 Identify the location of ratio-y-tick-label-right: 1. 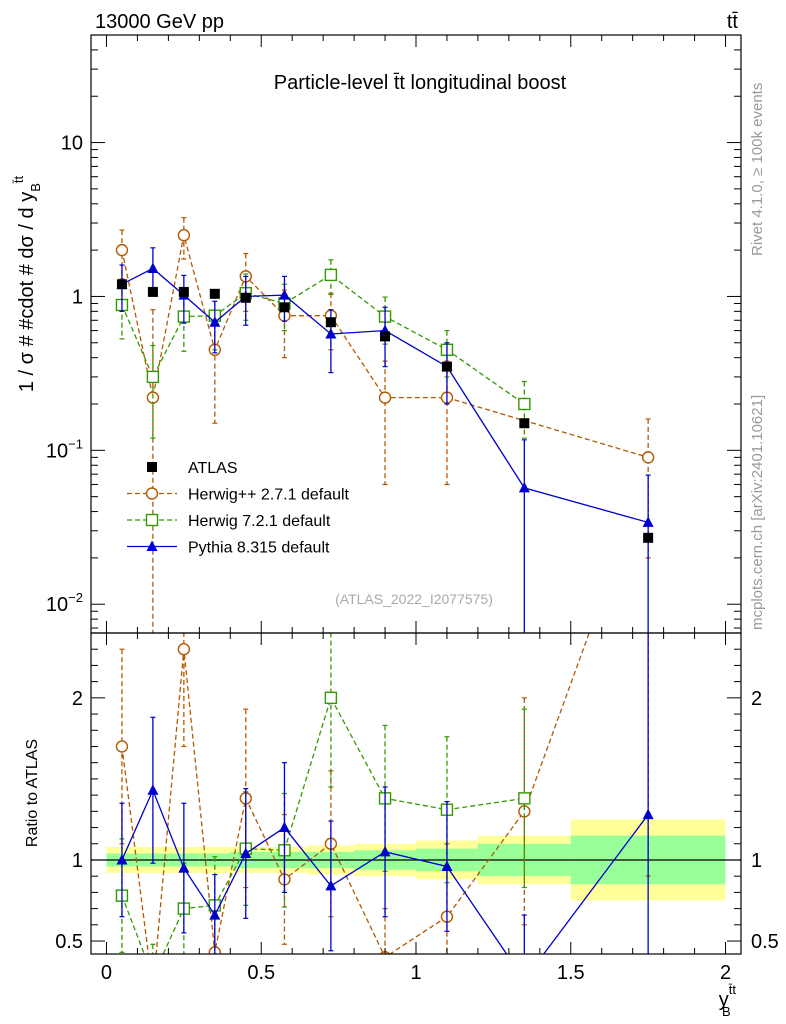
(756, 861).